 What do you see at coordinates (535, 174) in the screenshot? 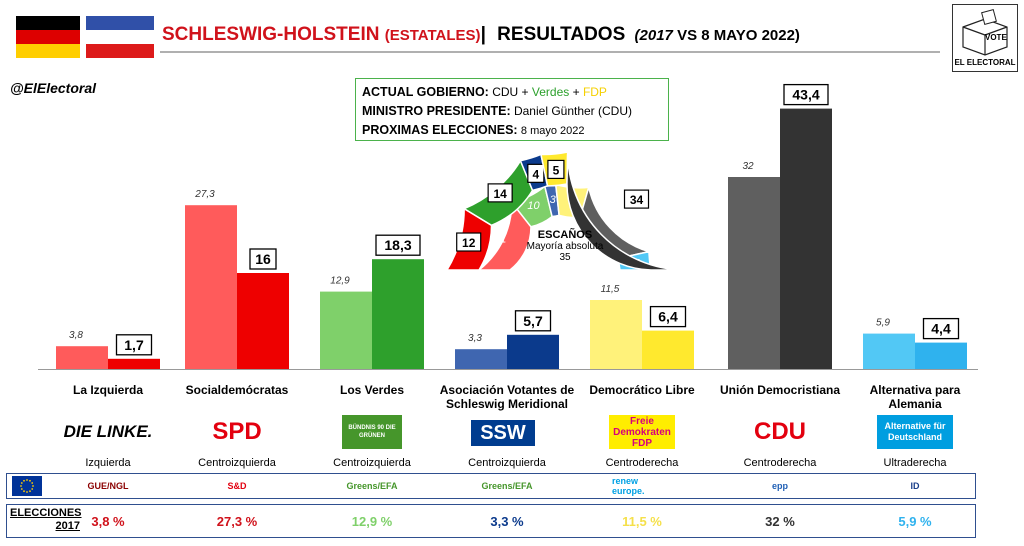
I see `seat-count-2022: 4` at bounding box center [535, 174].